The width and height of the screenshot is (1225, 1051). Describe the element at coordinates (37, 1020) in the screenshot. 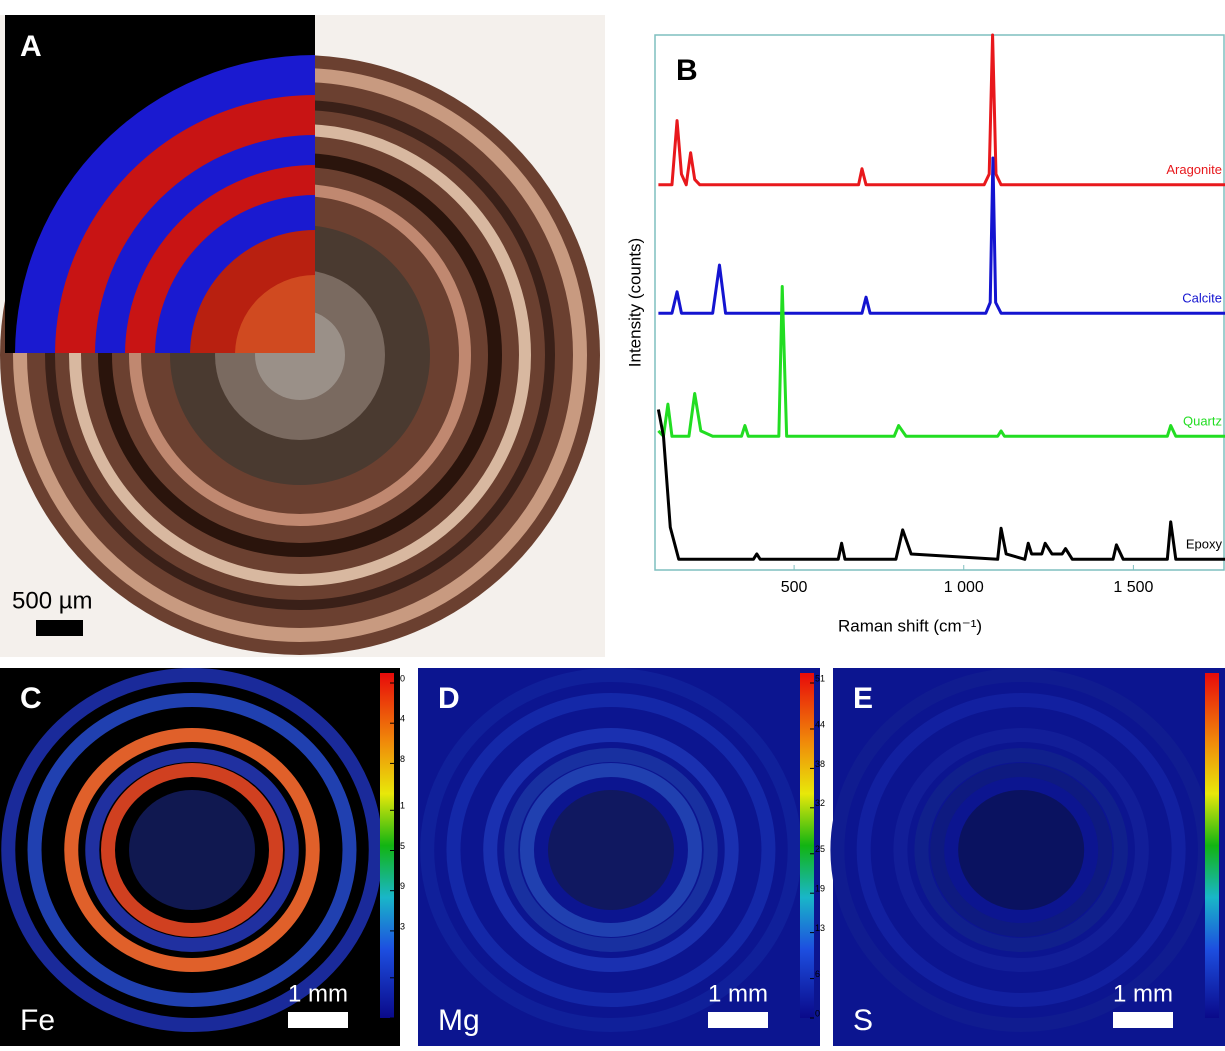

I see `element-label: Fe` at that location.